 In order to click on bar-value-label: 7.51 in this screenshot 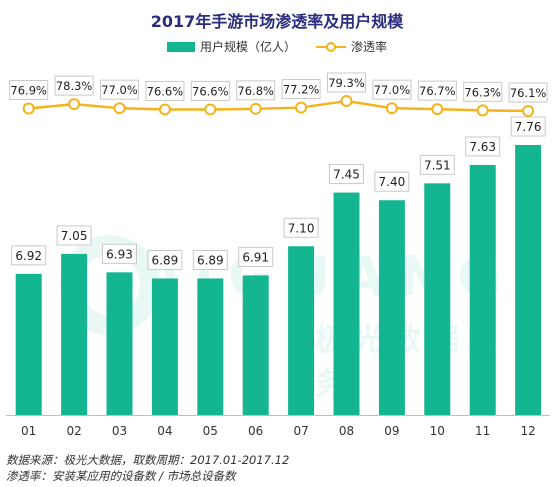, I will do `click(437, 165)`.